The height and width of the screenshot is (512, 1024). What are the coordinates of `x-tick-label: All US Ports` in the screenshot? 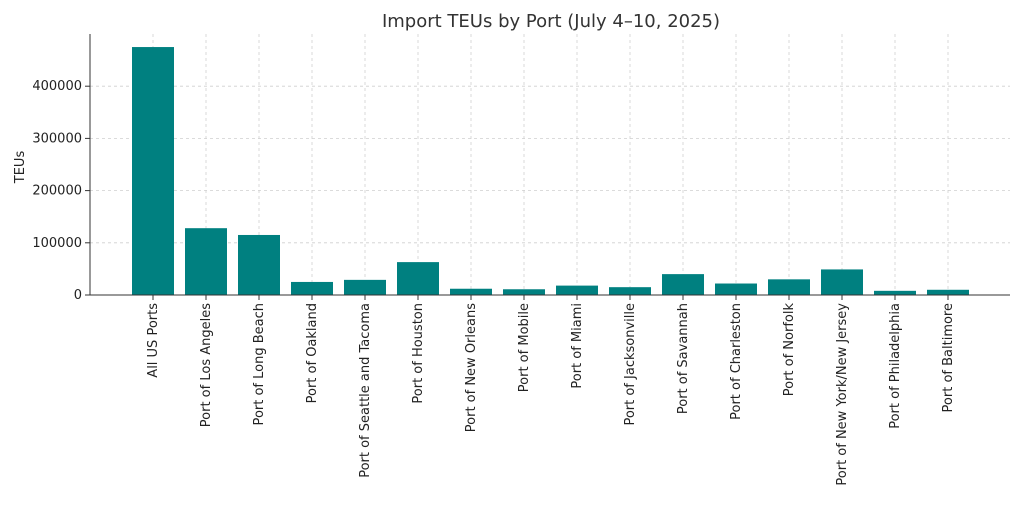 It's located at (153, 340).